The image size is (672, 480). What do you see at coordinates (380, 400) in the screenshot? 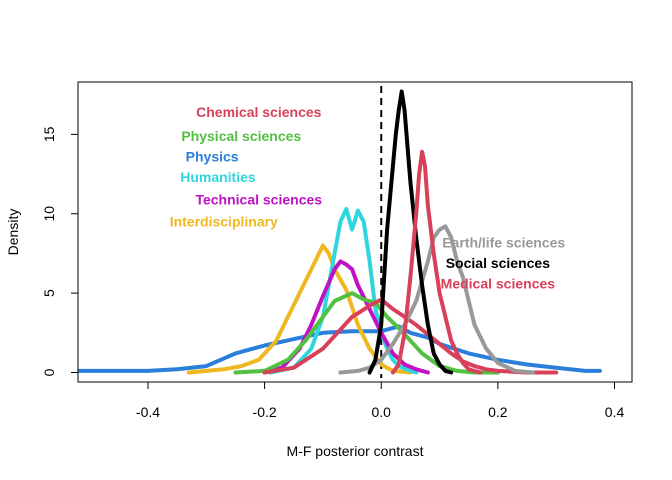
I see `x-axis: -0.4 -0.2 0.0 0.2 0.4` at bounding box center [380, 400].